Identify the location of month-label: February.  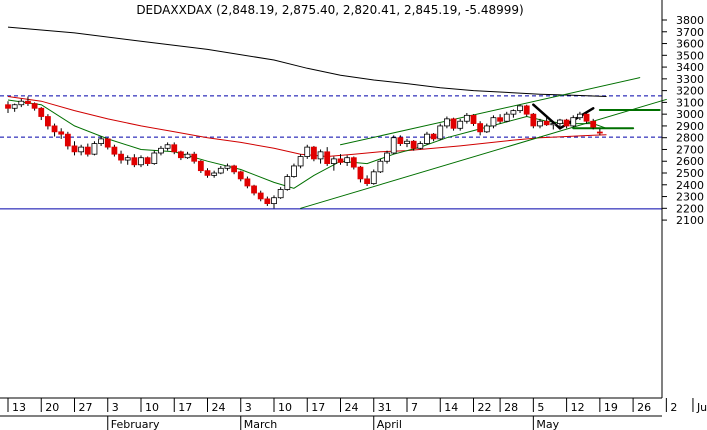
(135, 424).